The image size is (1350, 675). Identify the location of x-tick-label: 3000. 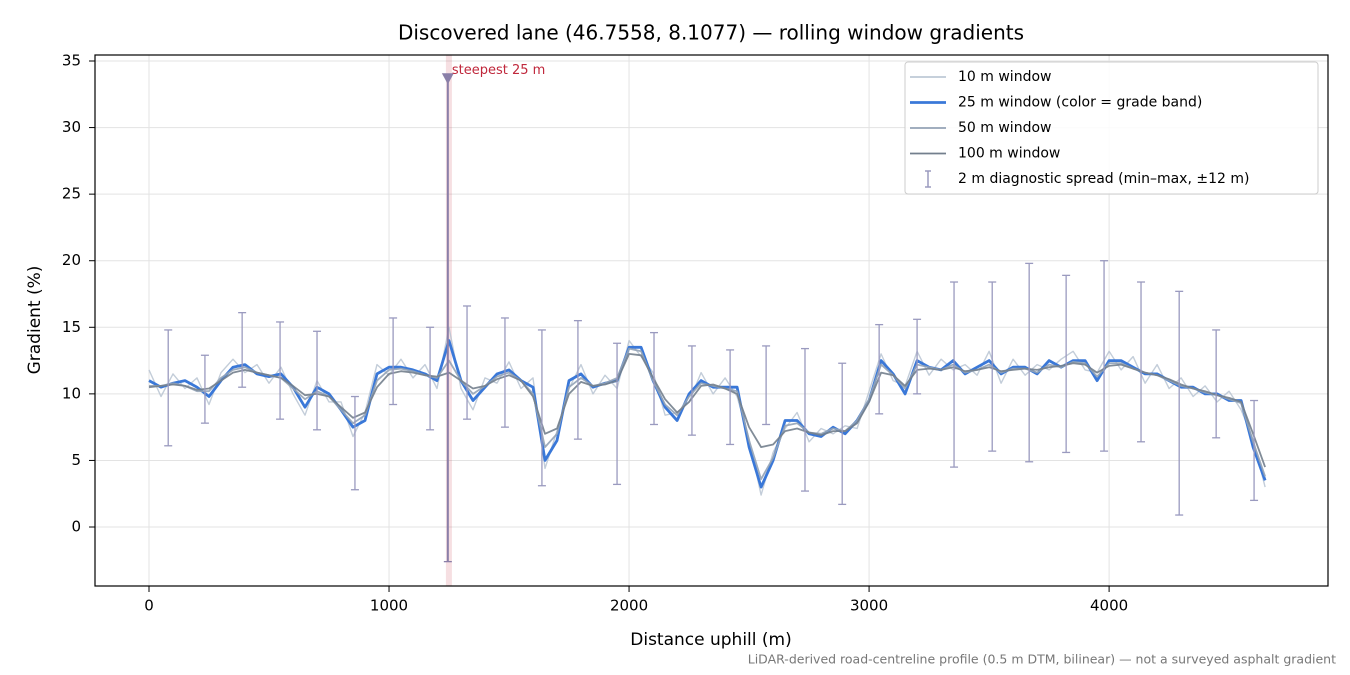
(869, 606).